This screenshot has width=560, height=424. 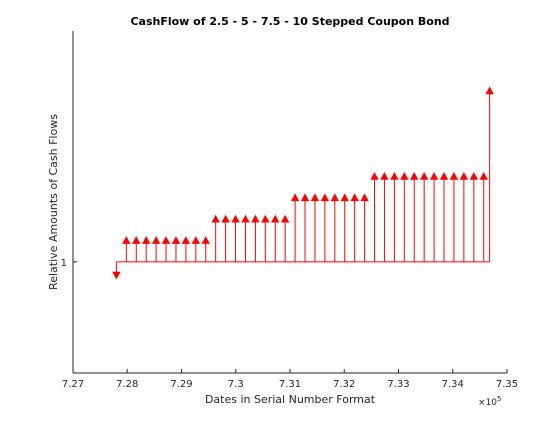 I want to click on x-tick-label: 7.28, so click(x=127, y=384).